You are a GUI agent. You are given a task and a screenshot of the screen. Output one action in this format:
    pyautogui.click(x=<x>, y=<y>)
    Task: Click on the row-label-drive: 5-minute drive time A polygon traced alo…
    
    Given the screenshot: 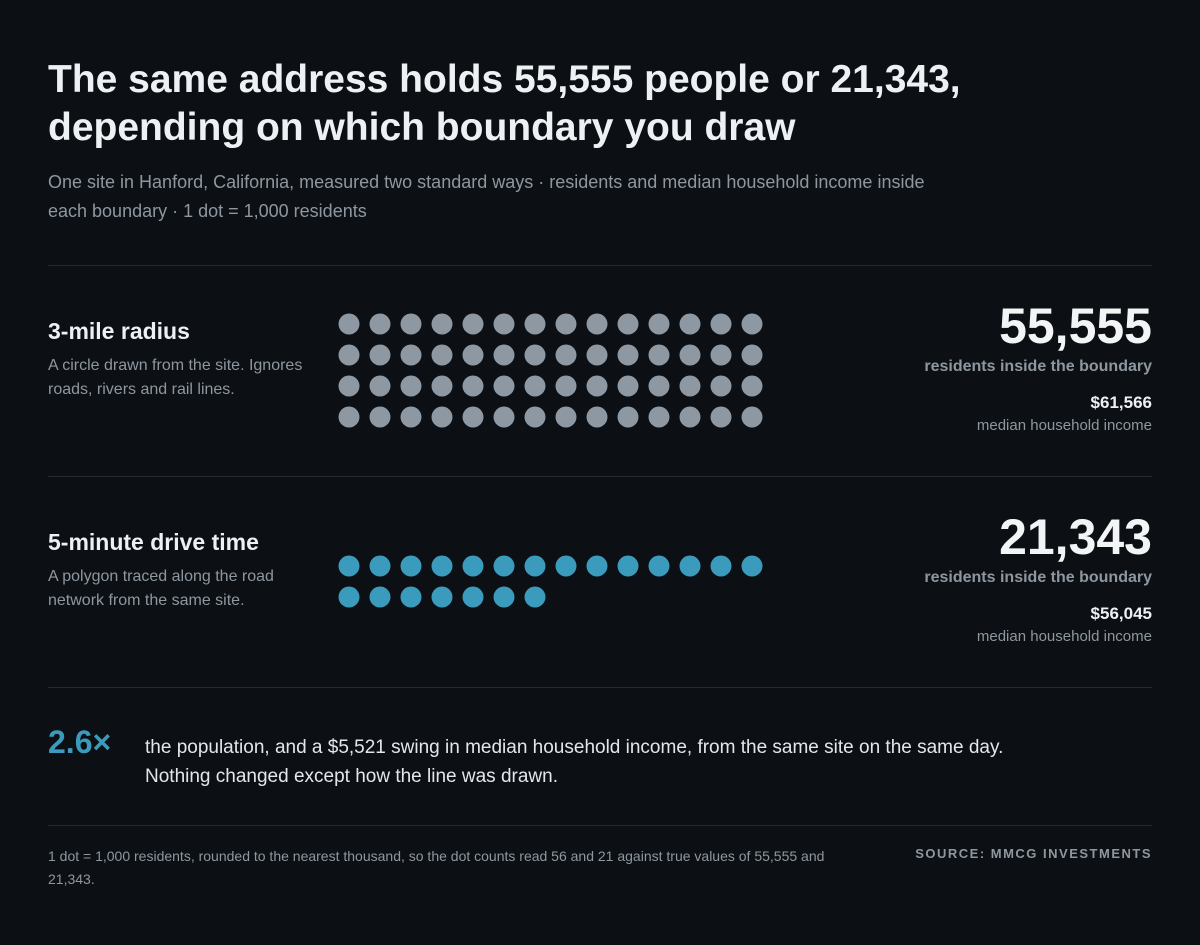 What is the action you would take?
    pyautogui.click(x=178, y=570)
    